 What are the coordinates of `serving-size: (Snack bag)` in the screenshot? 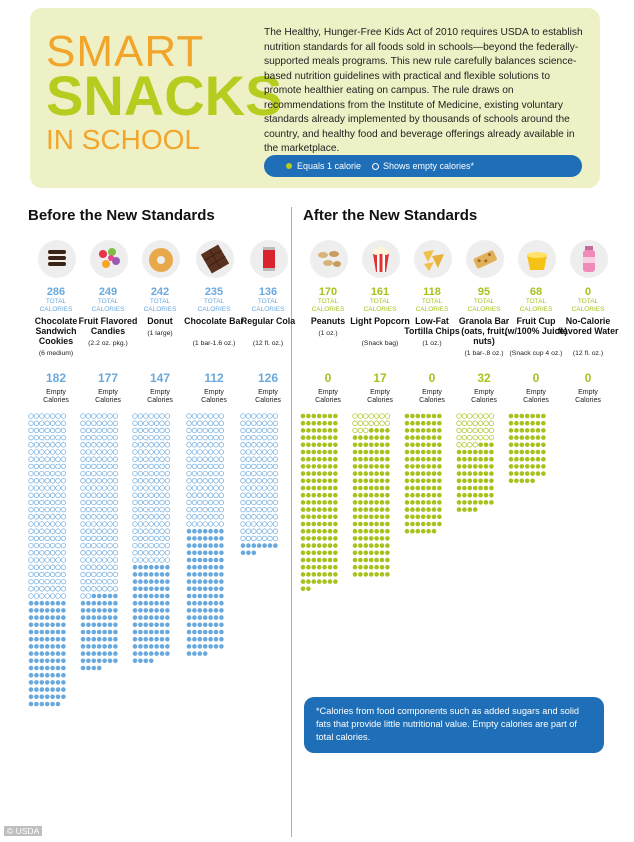 It's located at (380, 343).